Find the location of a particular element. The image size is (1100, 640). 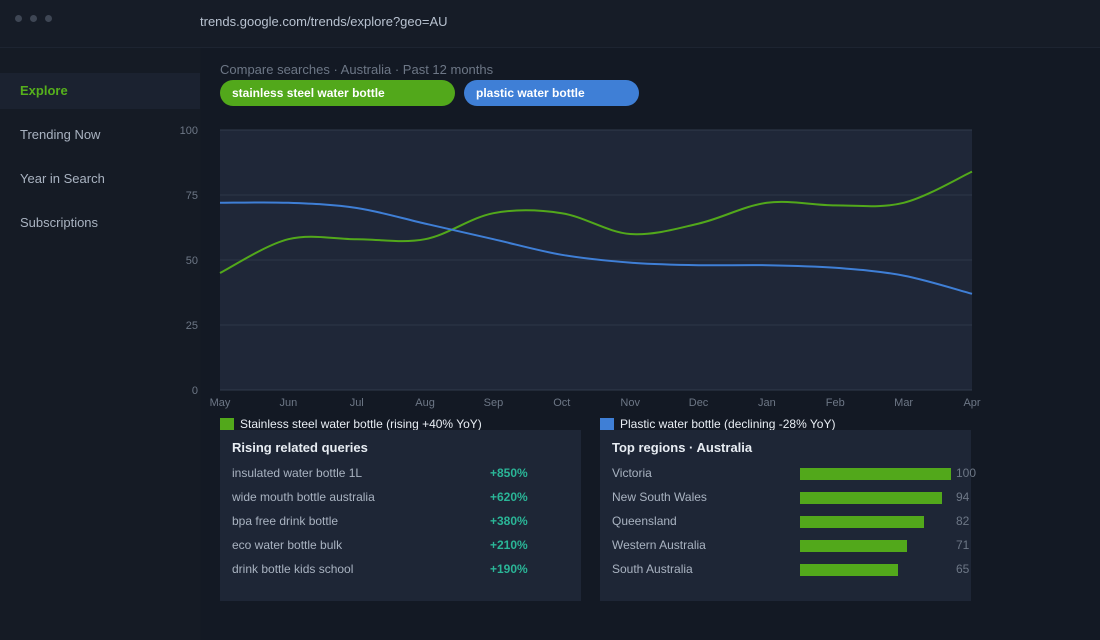

region-row: Queensland 82 is located at coordinates (792, 526).